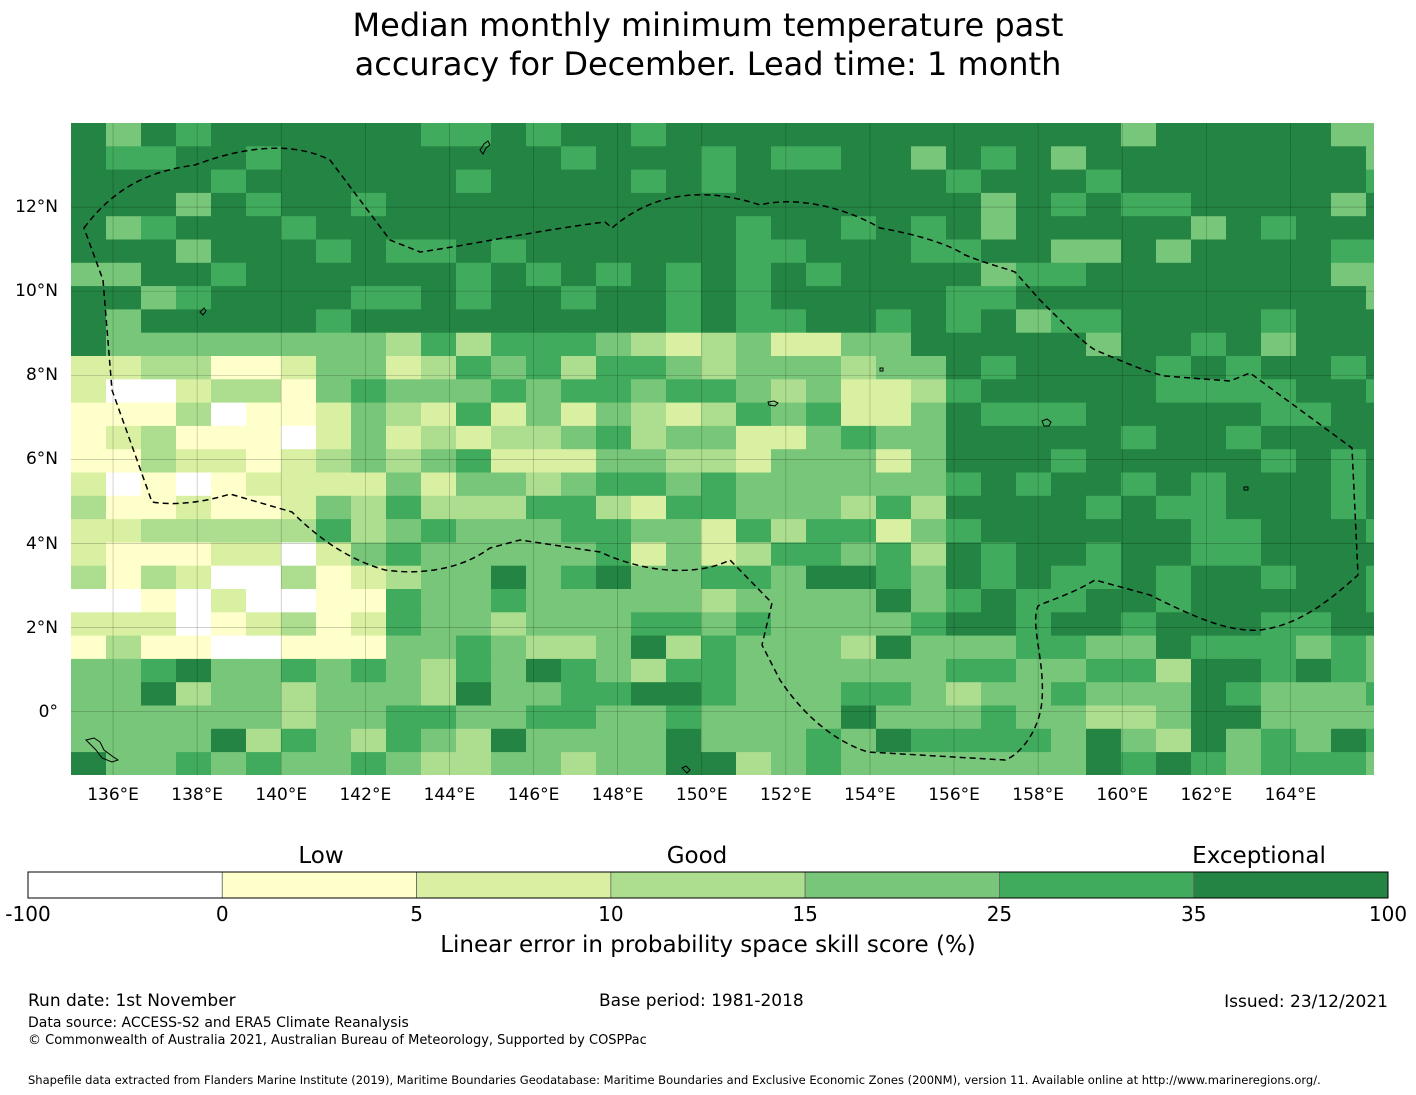  What do you see at coordinates (41, 459) in the screenshot?
I see `y-tick-label: 6°N` at bounding box center [41, 459].